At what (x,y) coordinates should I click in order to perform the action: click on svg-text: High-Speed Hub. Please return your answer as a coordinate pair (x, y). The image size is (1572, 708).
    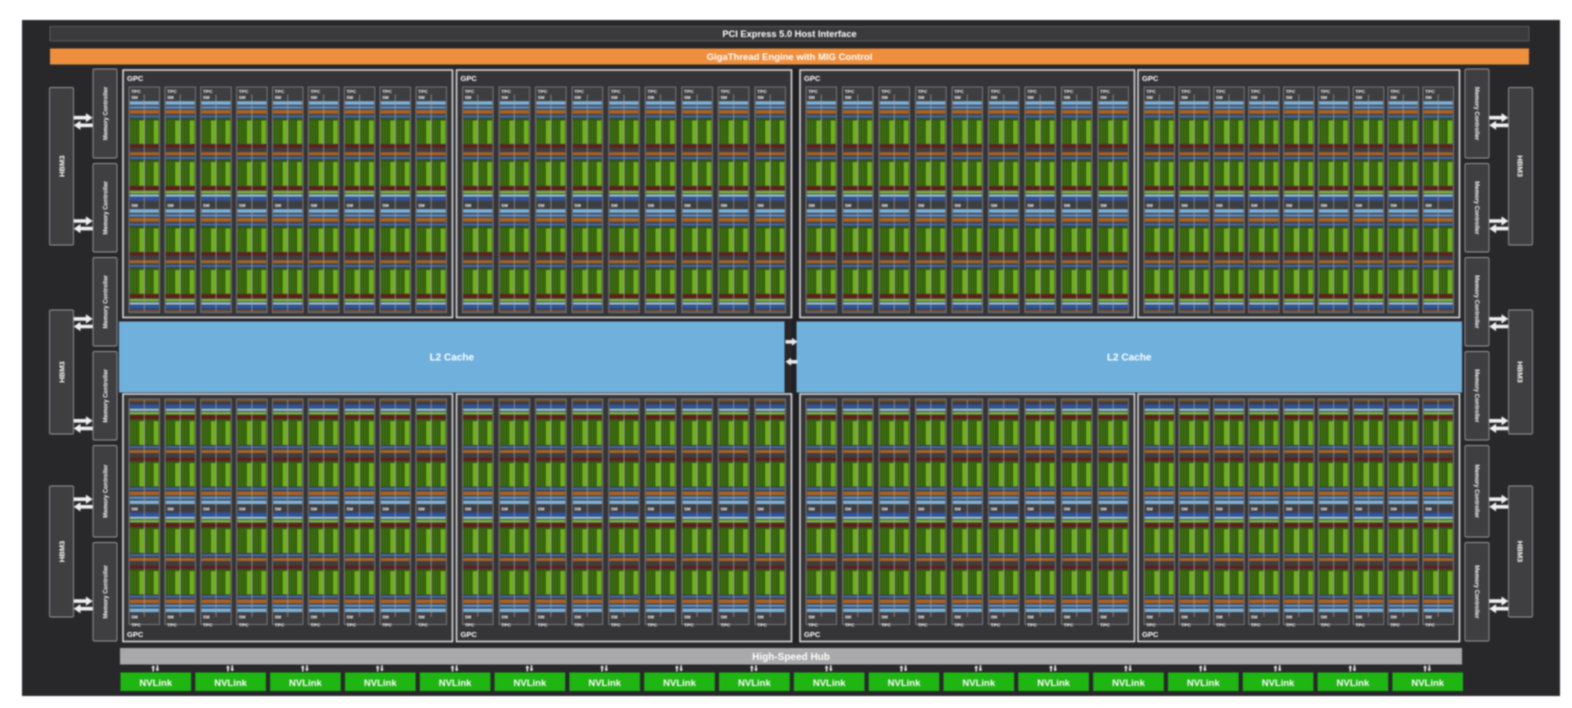
    Looking at the image, I should click on (791, 657).